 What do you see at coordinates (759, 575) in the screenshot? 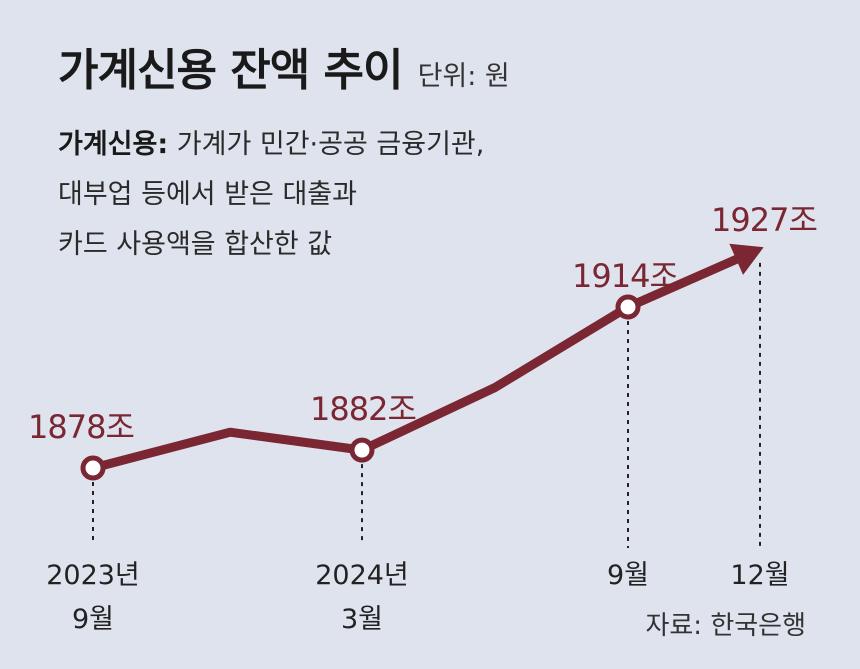
I see `tick-label: 12월` at bounding box center [759, 575].